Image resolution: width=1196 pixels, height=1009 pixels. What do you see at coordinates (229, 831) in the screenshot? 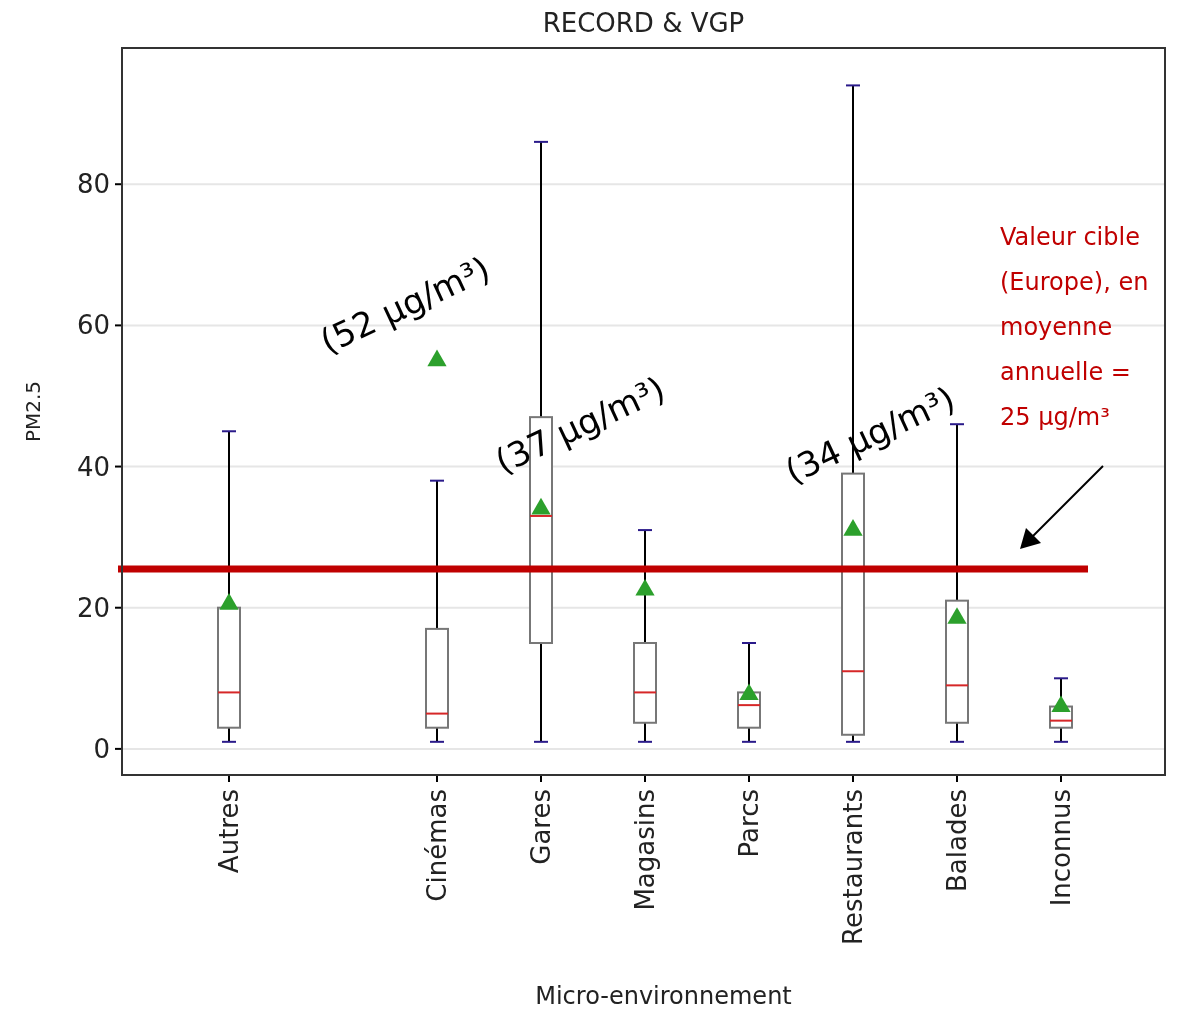
I see `x-tick-label: Autres` at bounding box center [229, 831].